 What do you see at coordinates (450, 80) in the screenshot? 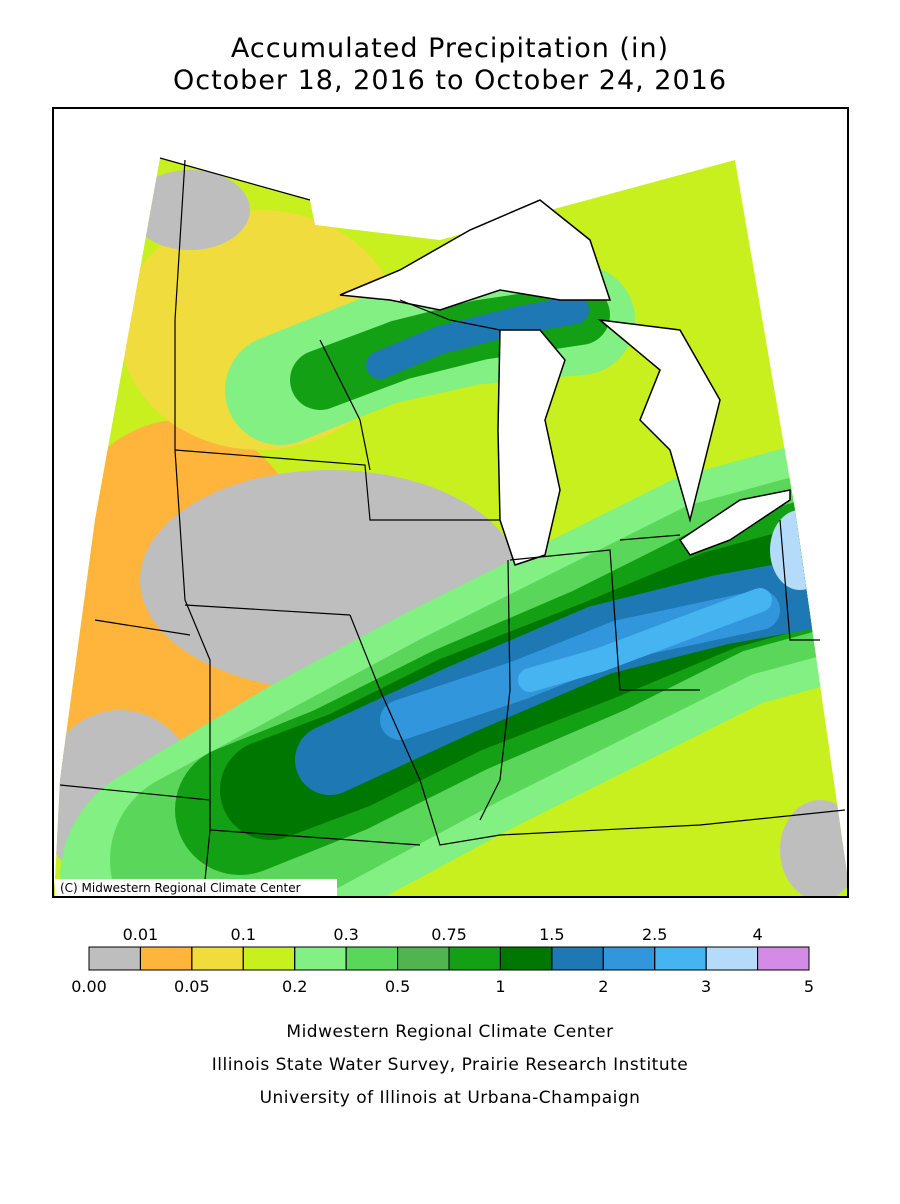
I see `subtitle: October 18, 2016 to October 24, 2016` at bounding box center [450, 80].